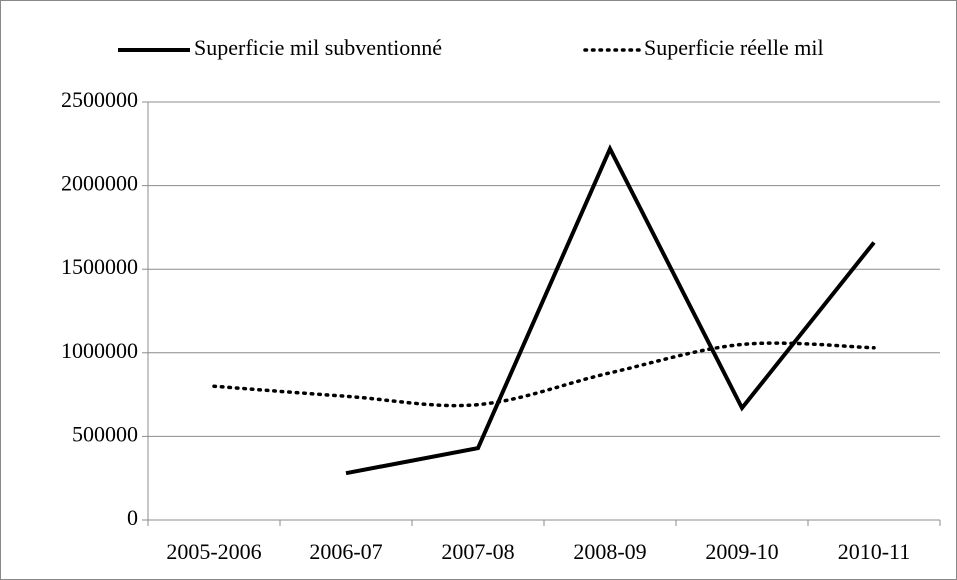 The width and height of the screenshot is (957, 580). What do you see at coordinates (132, 517) in the screenshot?
I see `y-tick-label: 0` at bounding box center [132, 517].